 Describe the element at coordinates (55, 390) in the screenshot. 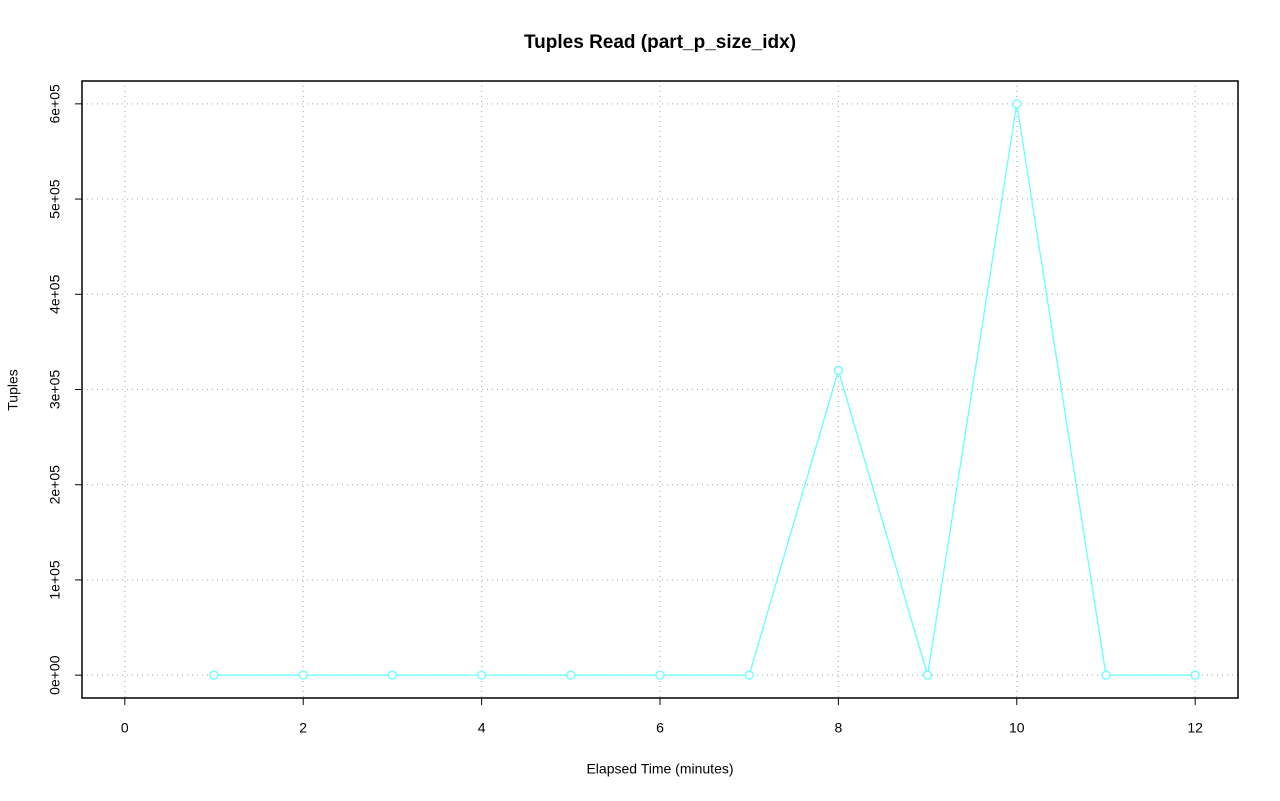

I see `y-tick-label: 3e+05` at that location.